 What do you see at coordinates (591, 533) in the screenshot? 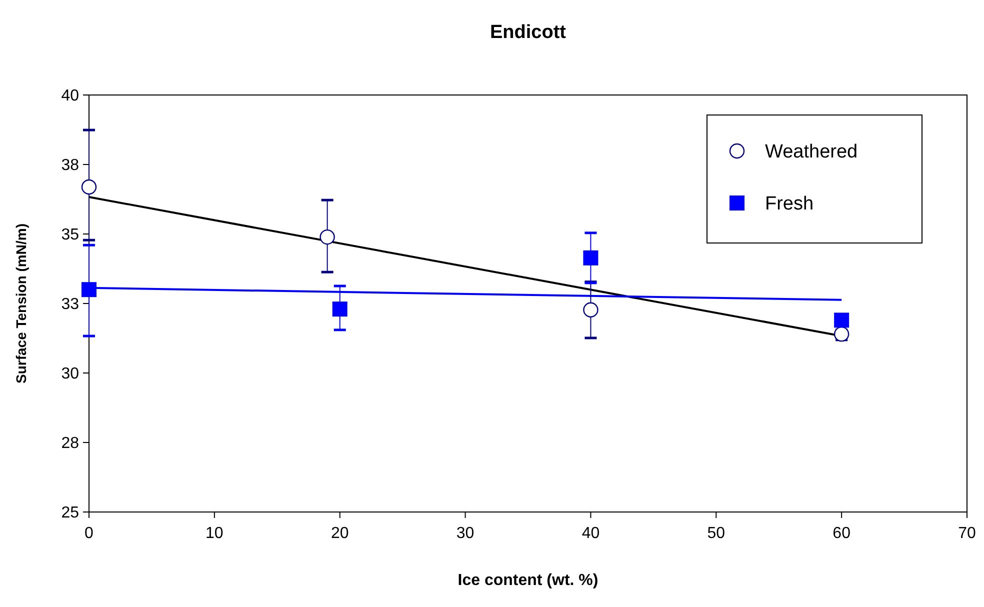
I see `x-tick-label: 40` at bounding box center [591, 533].